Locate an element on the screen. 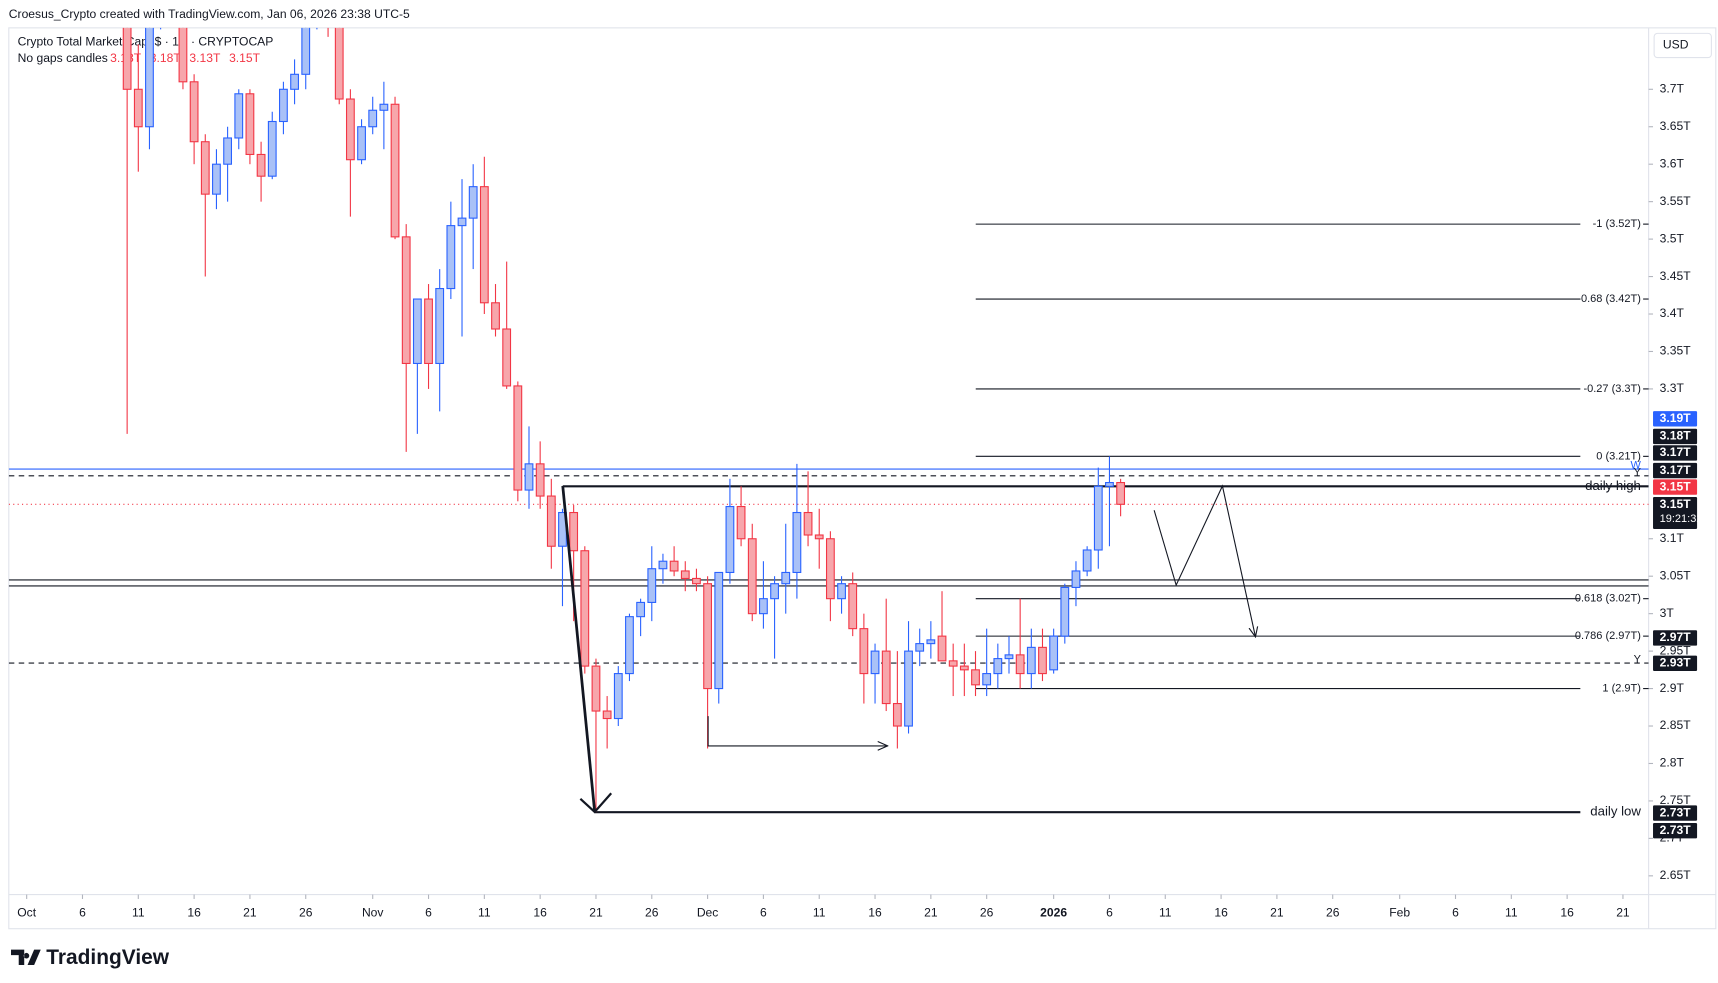 This screenshot has height=983, width=1718. level-label: daily high is located at coordinates (1613, 485).